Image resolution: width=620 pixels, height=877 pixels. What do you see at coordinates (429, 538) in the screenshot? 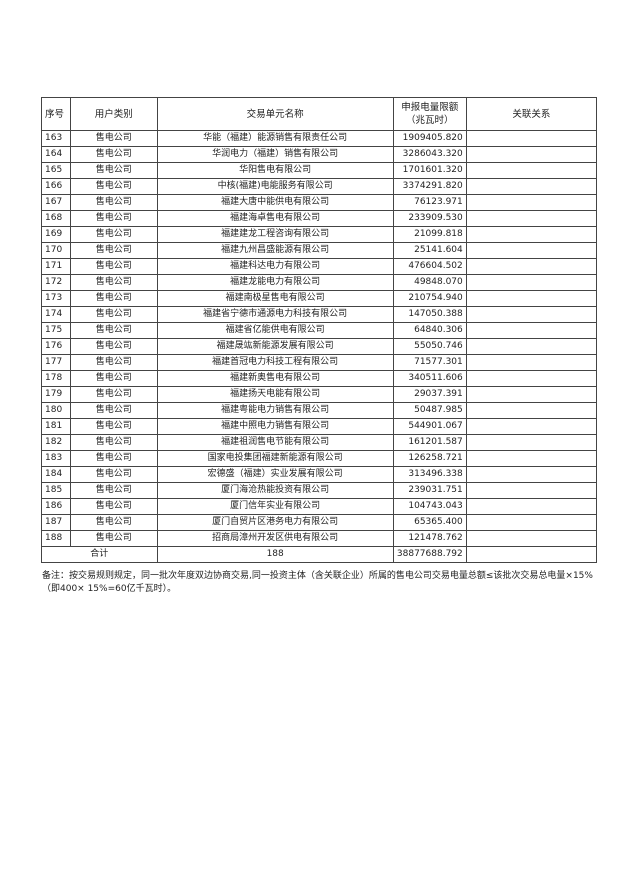
I see `cell-limit: 121478.762` at bounding box center [429, 538].